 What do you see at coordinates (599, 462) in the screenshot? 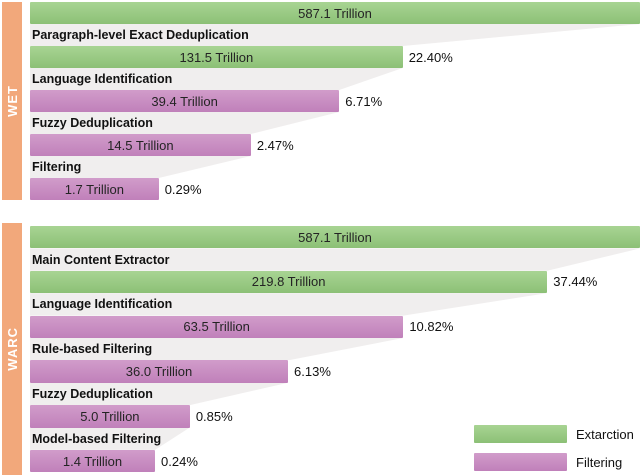
I see `legend-label: Filtering` at bounding box center [599, 462].